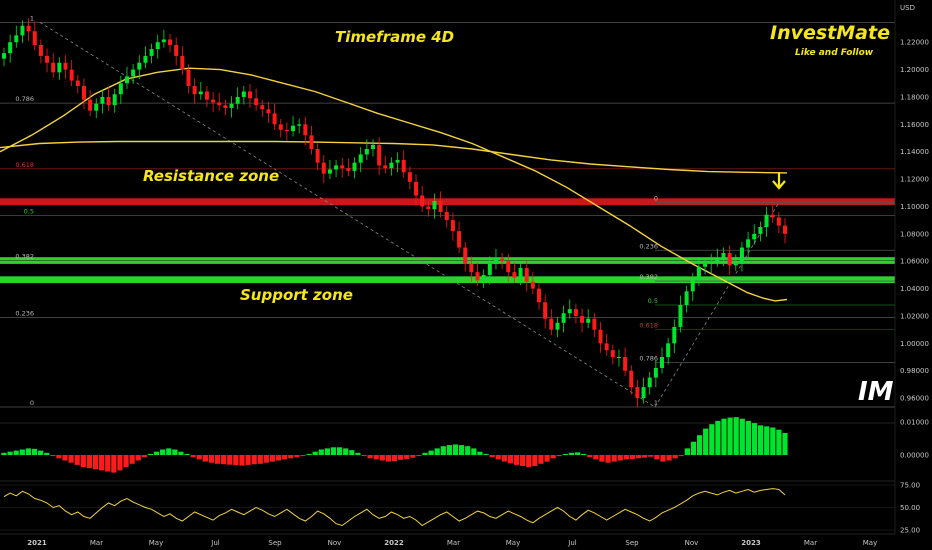 The image size is (932, 550). I want to click on price-tick-label: 1.12000, so click(914, 180).